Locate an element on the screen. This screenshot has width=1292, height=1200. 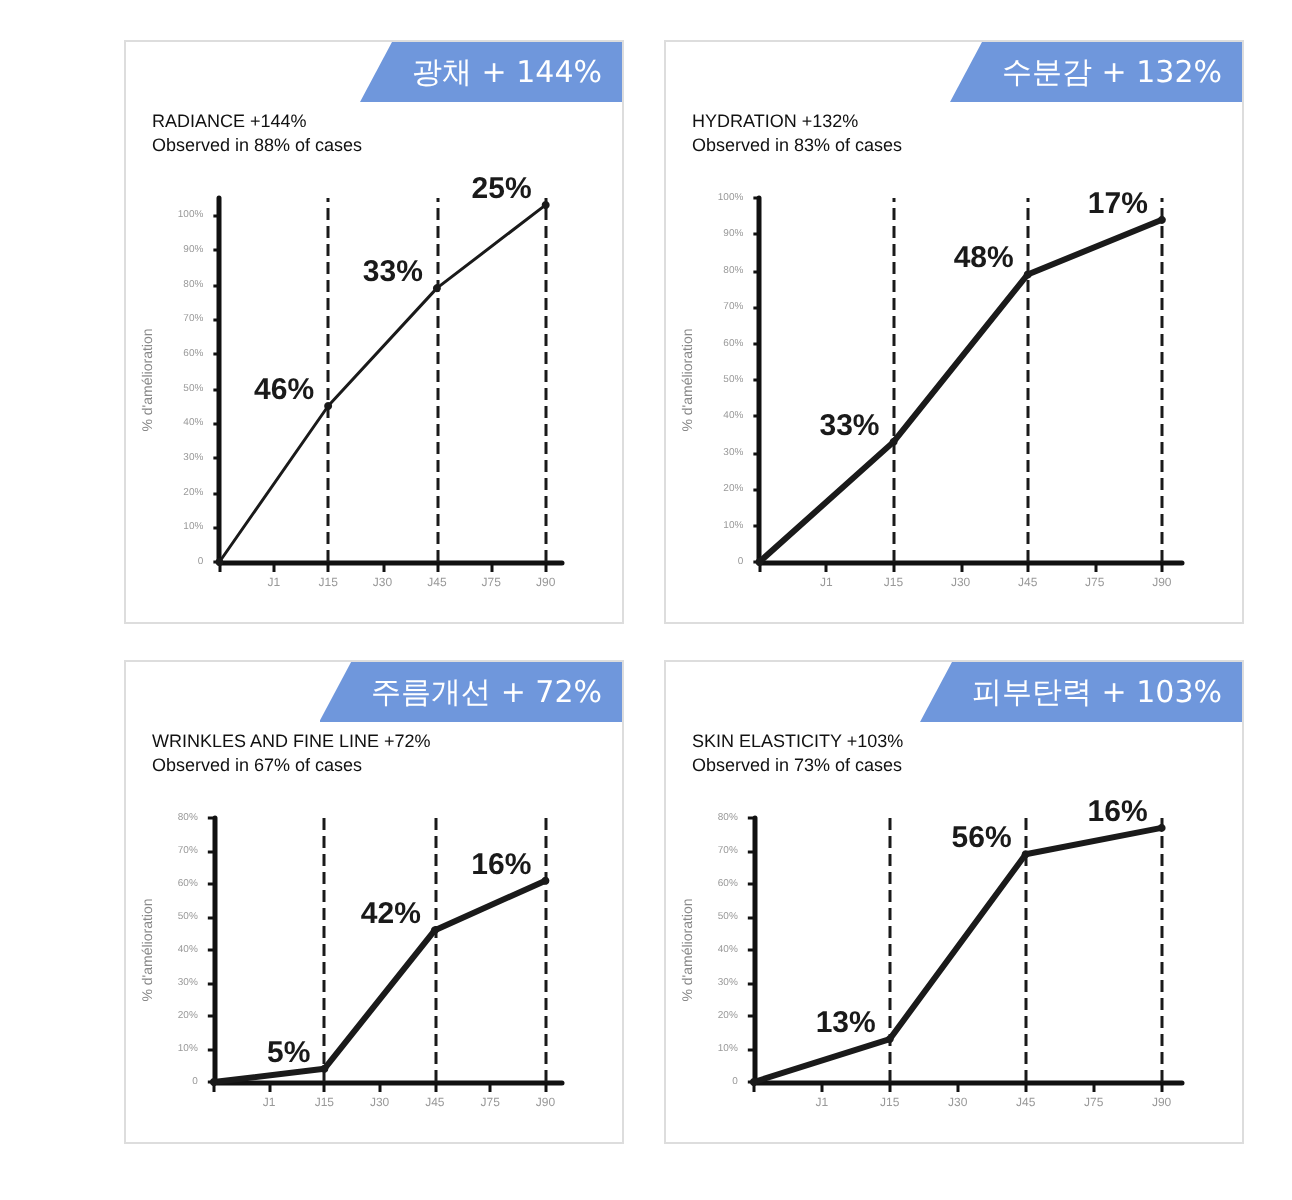
annotation: 5% is located at coordinates (288, 1052).